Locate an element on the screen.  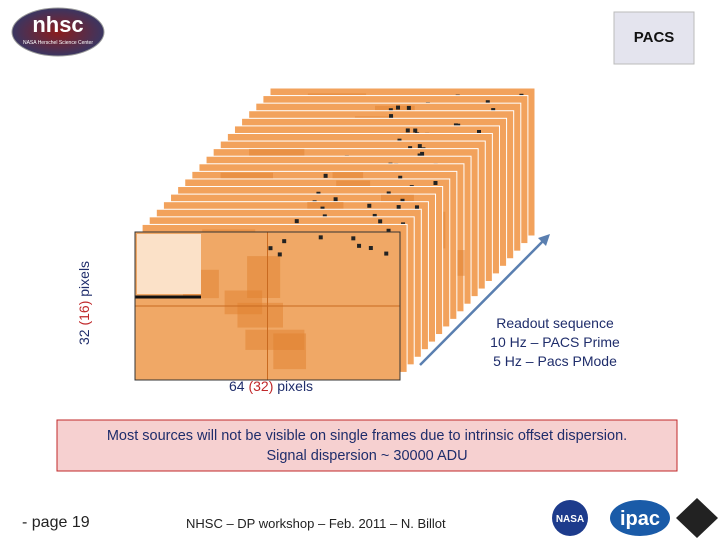
frame-border is located at coordinates (267, 306).